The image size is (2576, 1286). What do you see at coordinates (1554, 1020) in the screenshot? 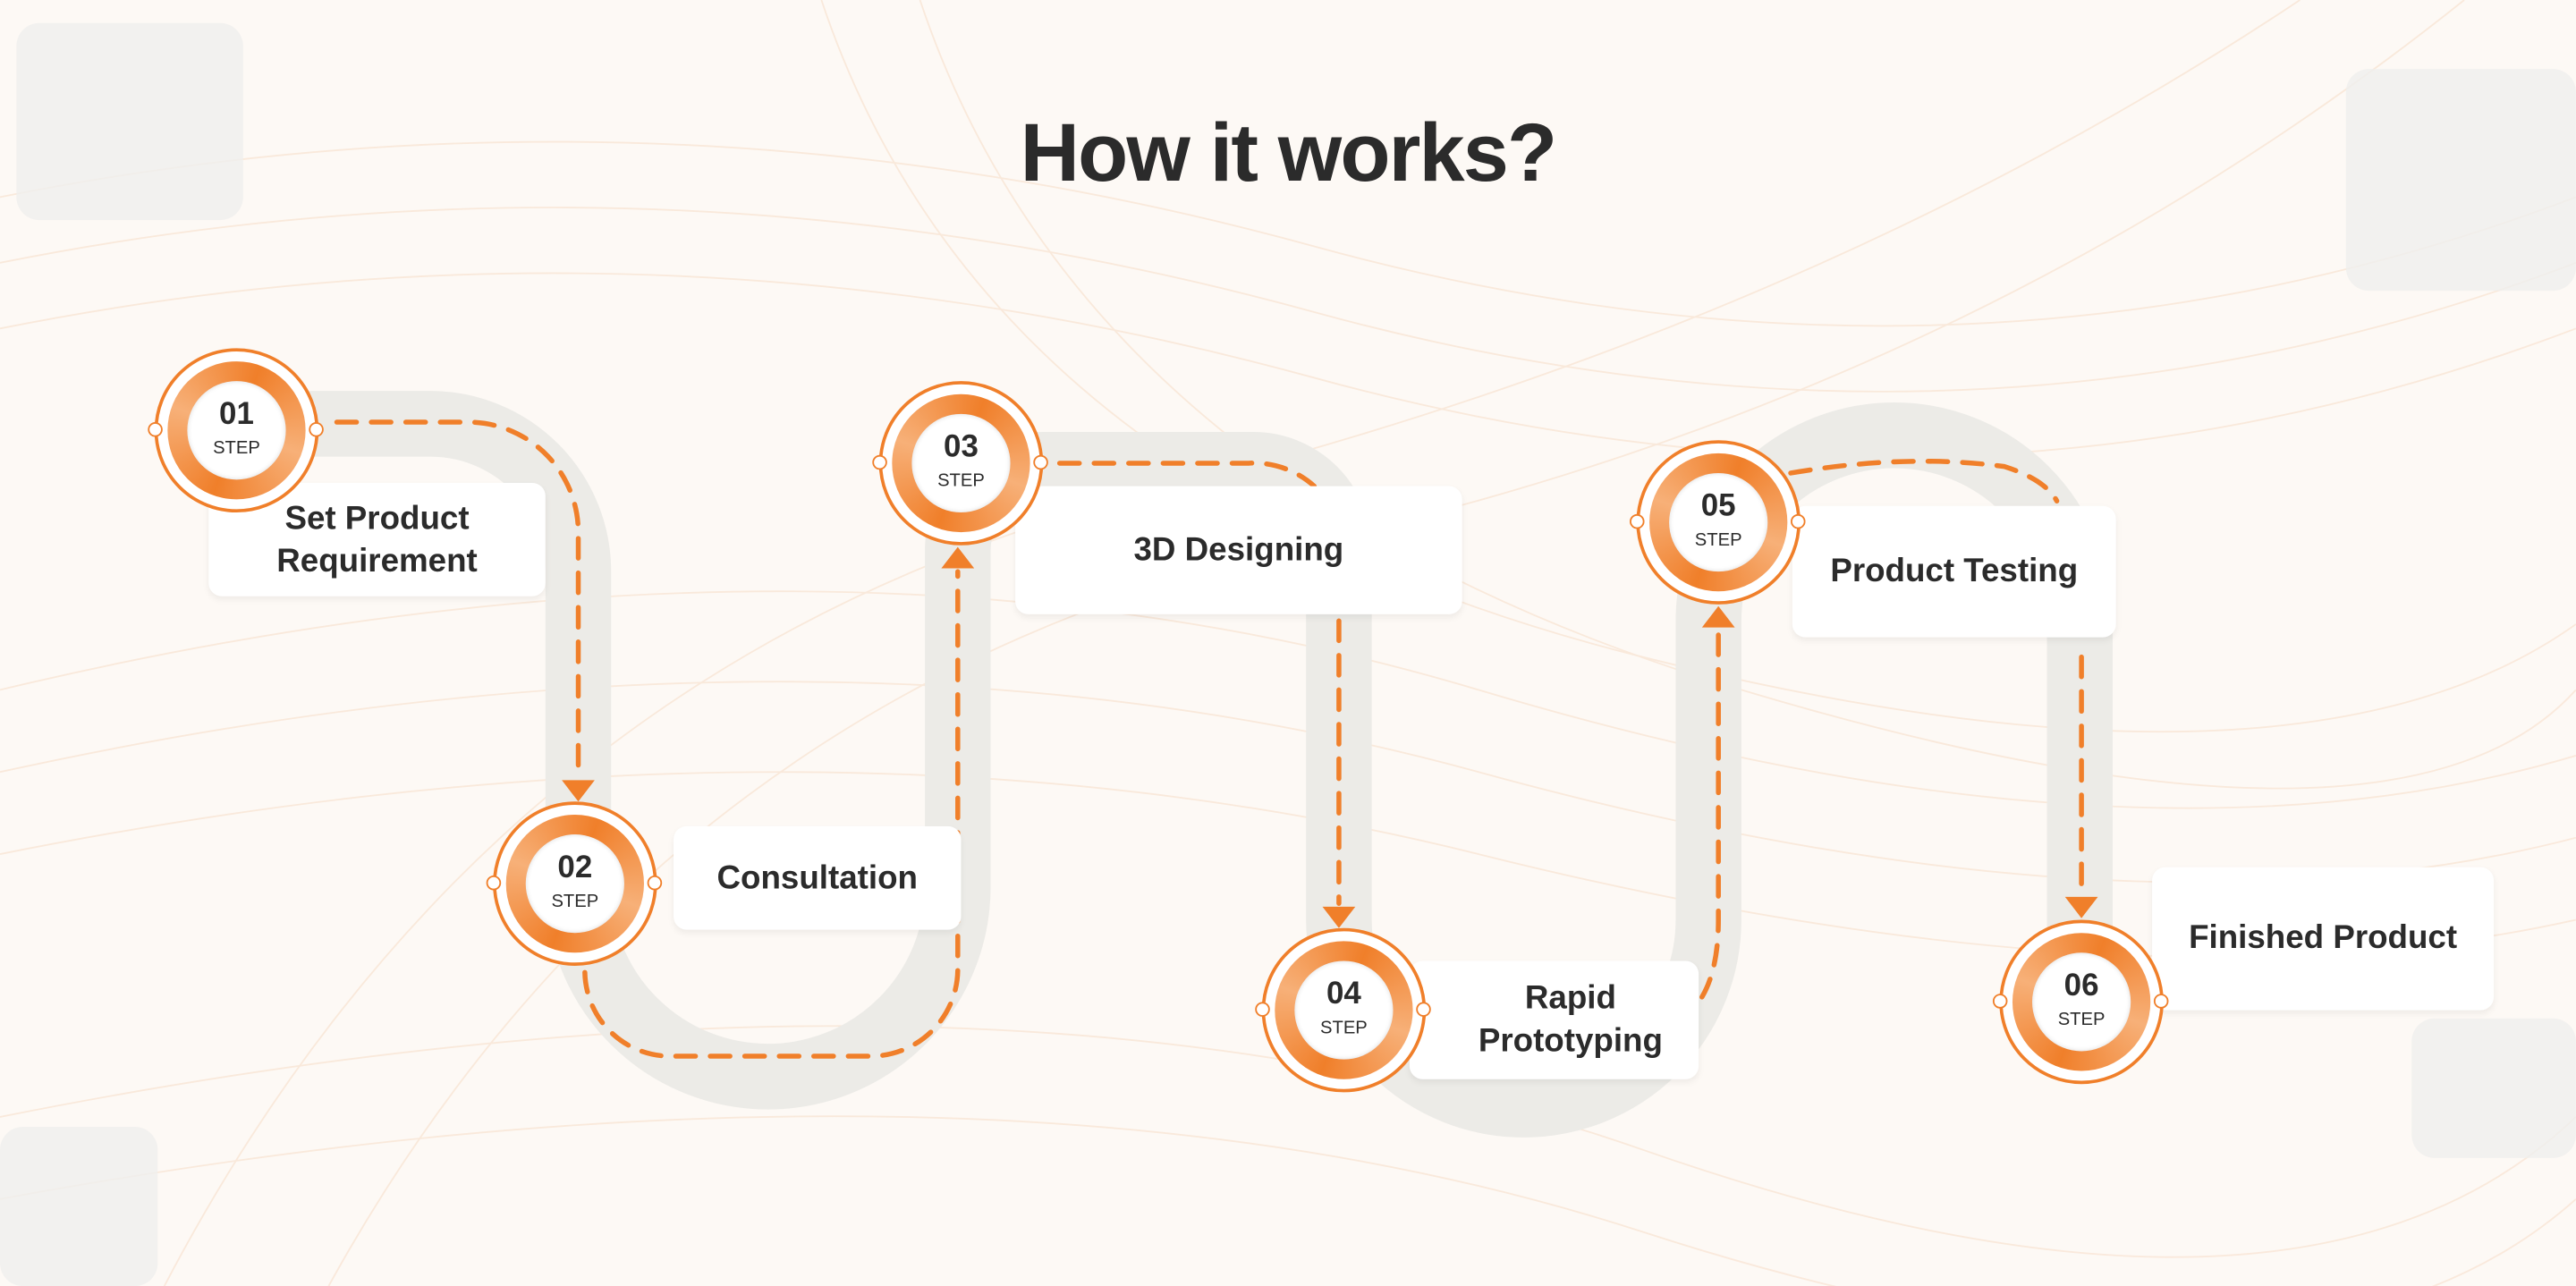
I see `step-card-4: Rapid Prototyping` at bounding box center [1554, 1020].